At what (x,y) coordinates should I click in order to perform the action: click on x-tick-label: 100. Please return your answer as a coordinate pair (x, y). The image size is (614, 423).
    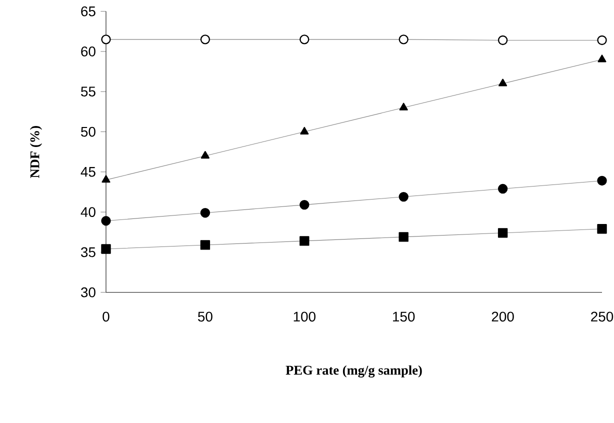
    Looking at the image, I should click on (305, 317).